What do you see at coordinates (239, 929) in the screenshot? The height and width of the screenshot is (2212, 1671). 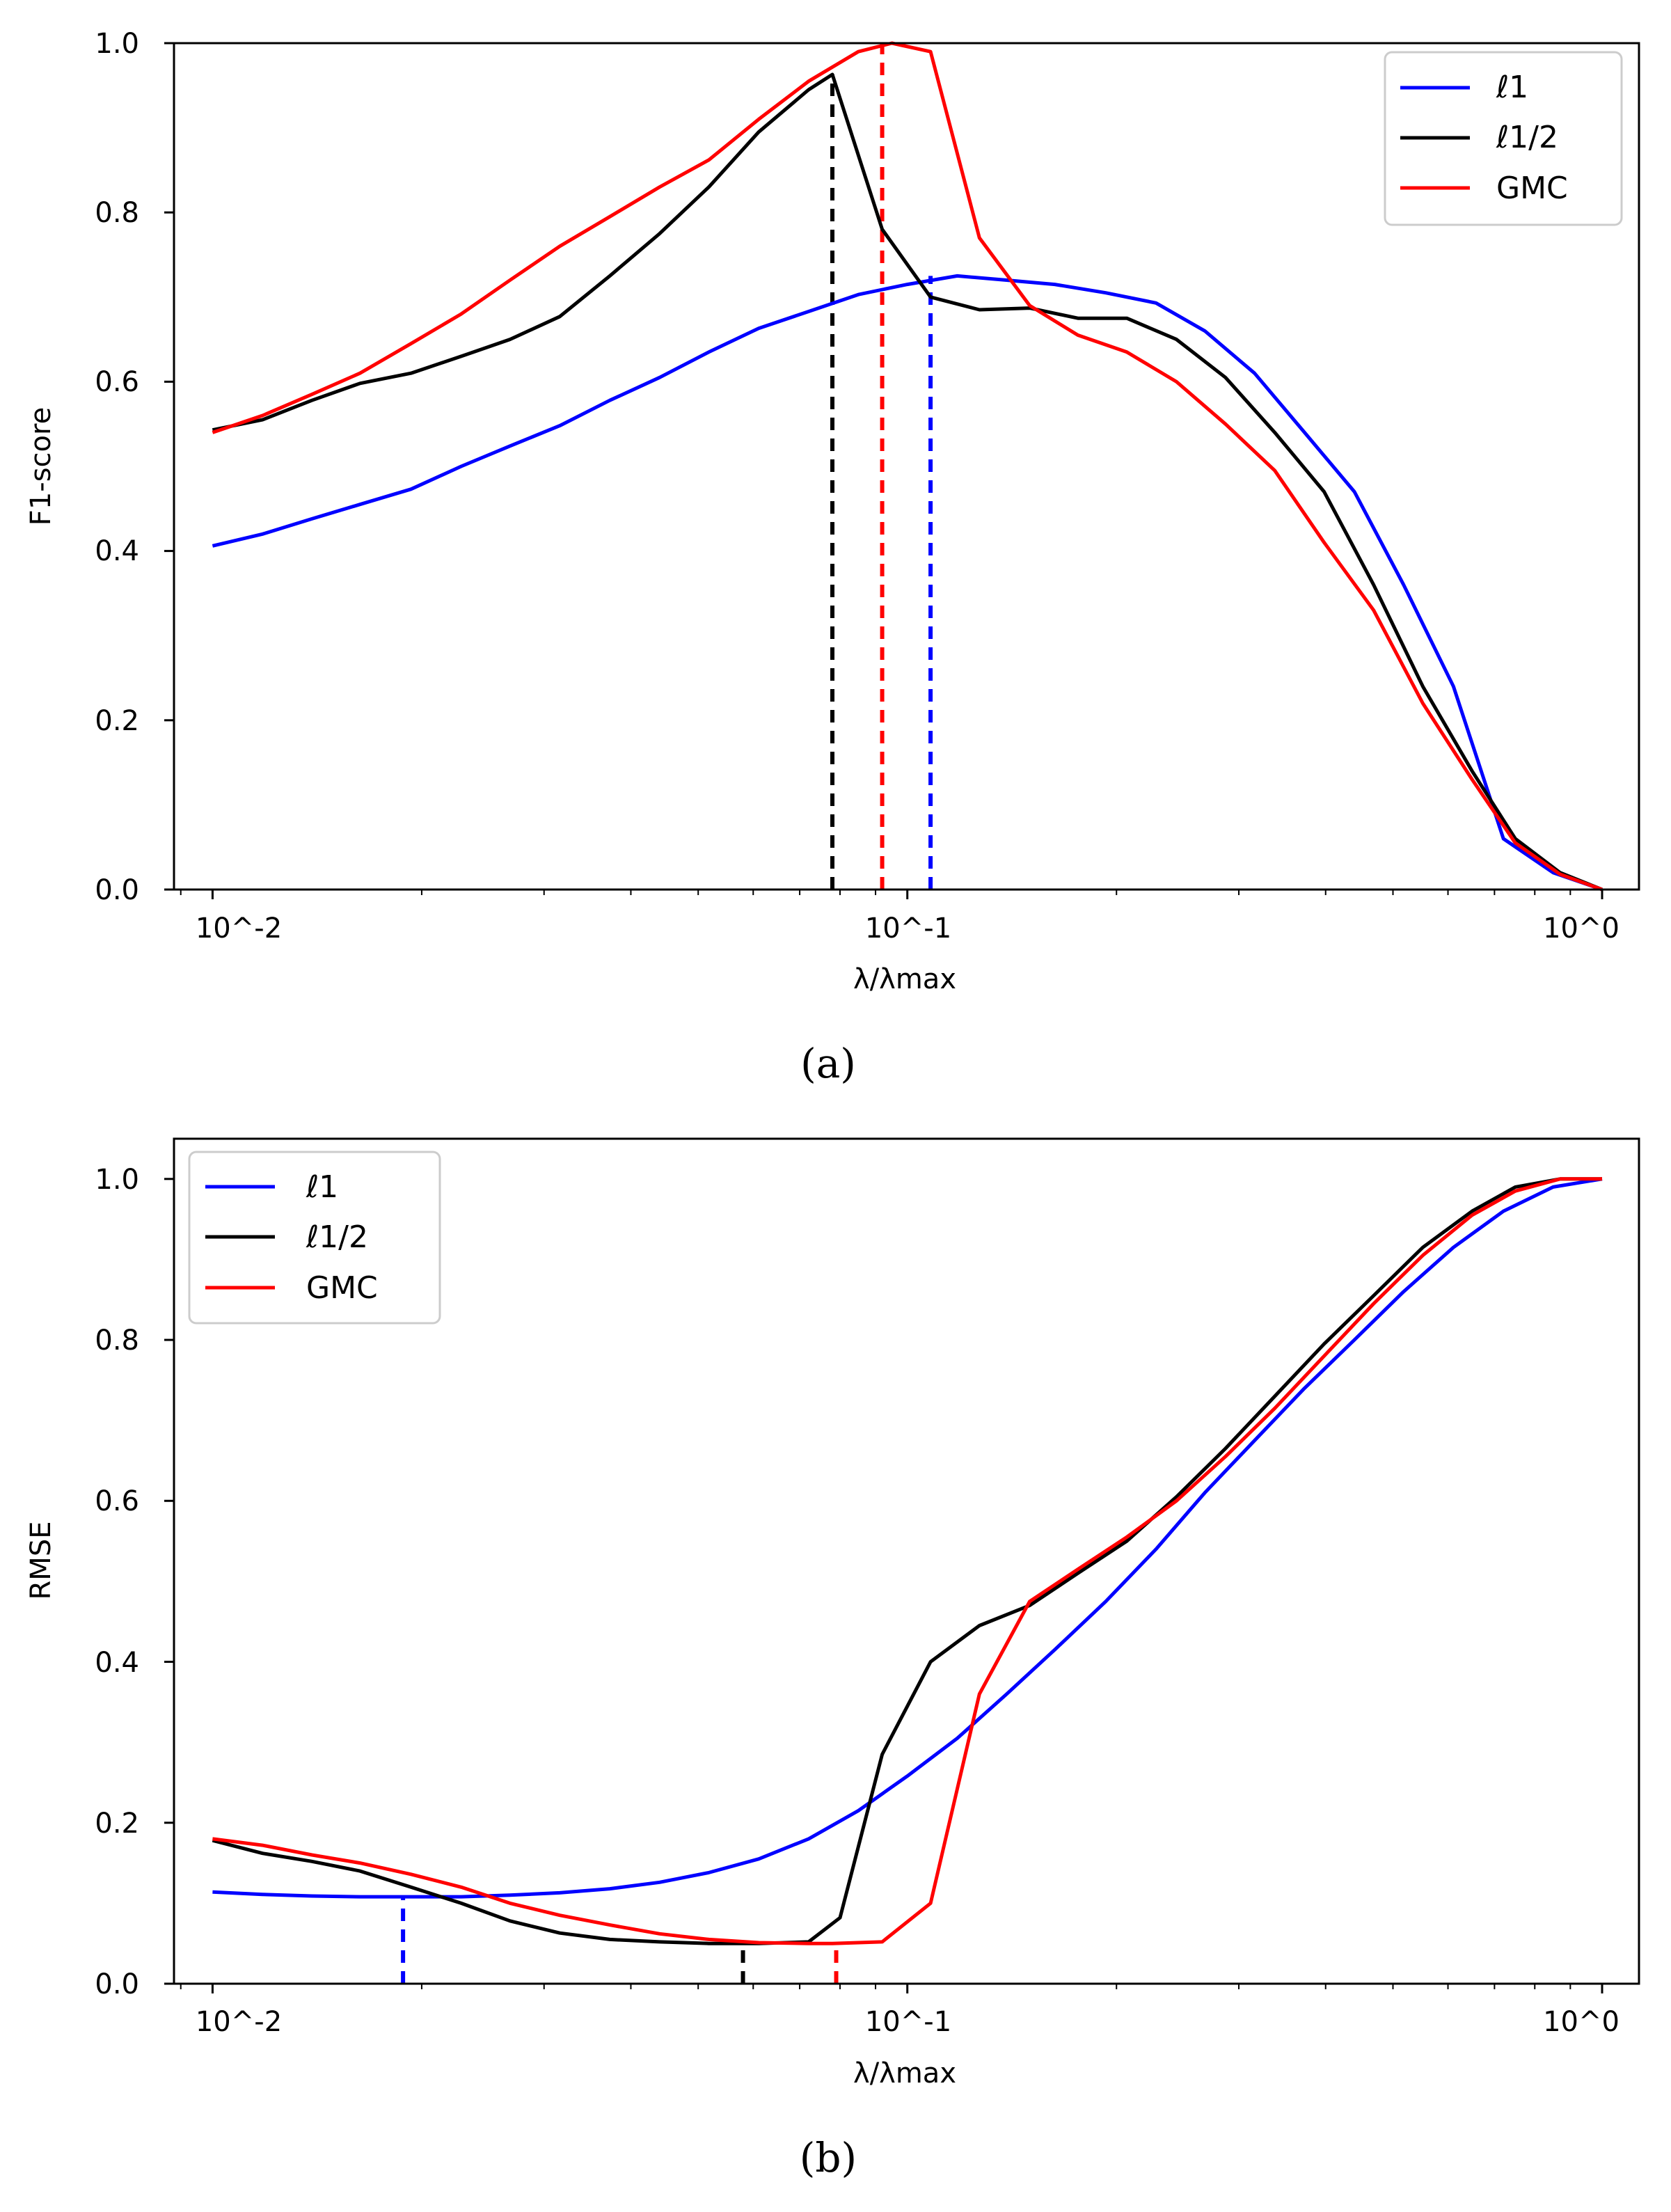 I see `panel-a-xtick-label: 10^-2` at bounding box center [239, 929].